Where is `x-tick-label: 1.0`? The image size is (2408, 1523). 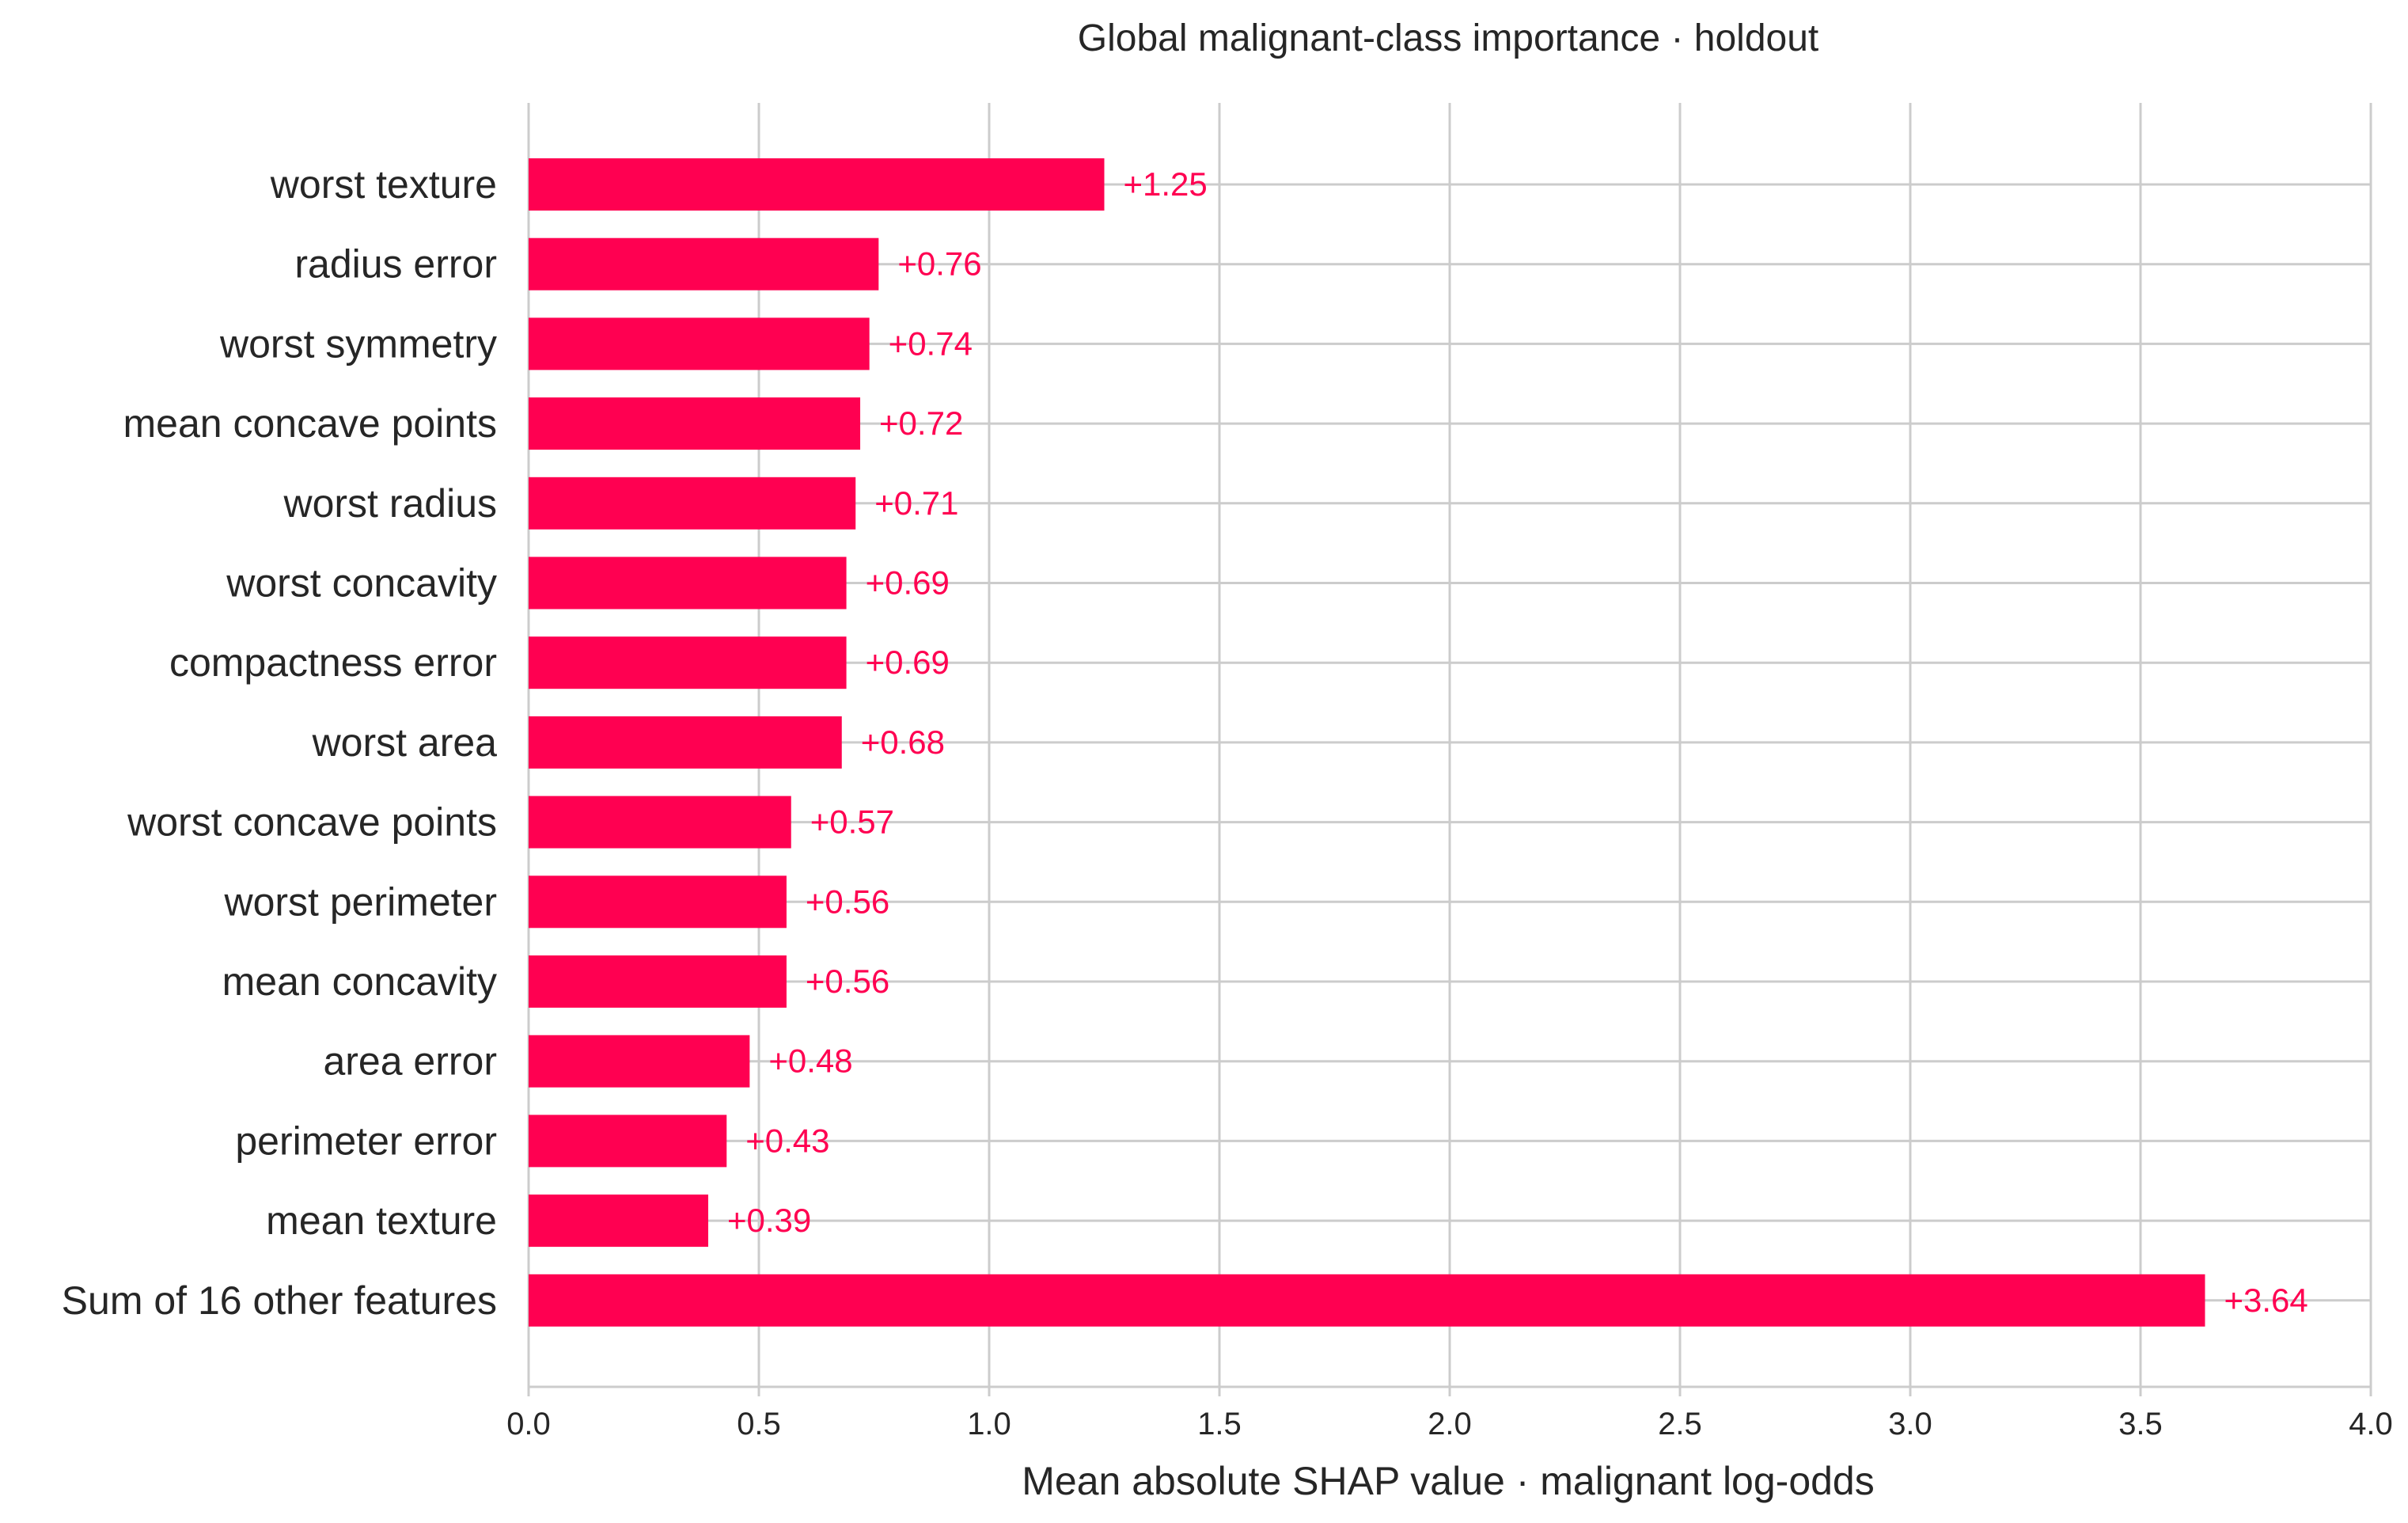 x-tick-label: 1.0 is located at coordinates (989, 1424).